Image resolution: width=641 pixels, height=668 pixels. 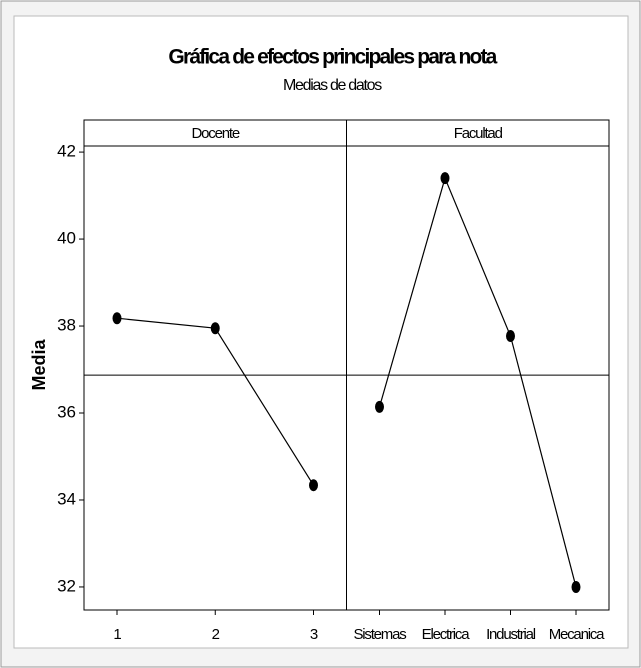 I want to click on y-tick-label: 42, so click(x=66, y=151).